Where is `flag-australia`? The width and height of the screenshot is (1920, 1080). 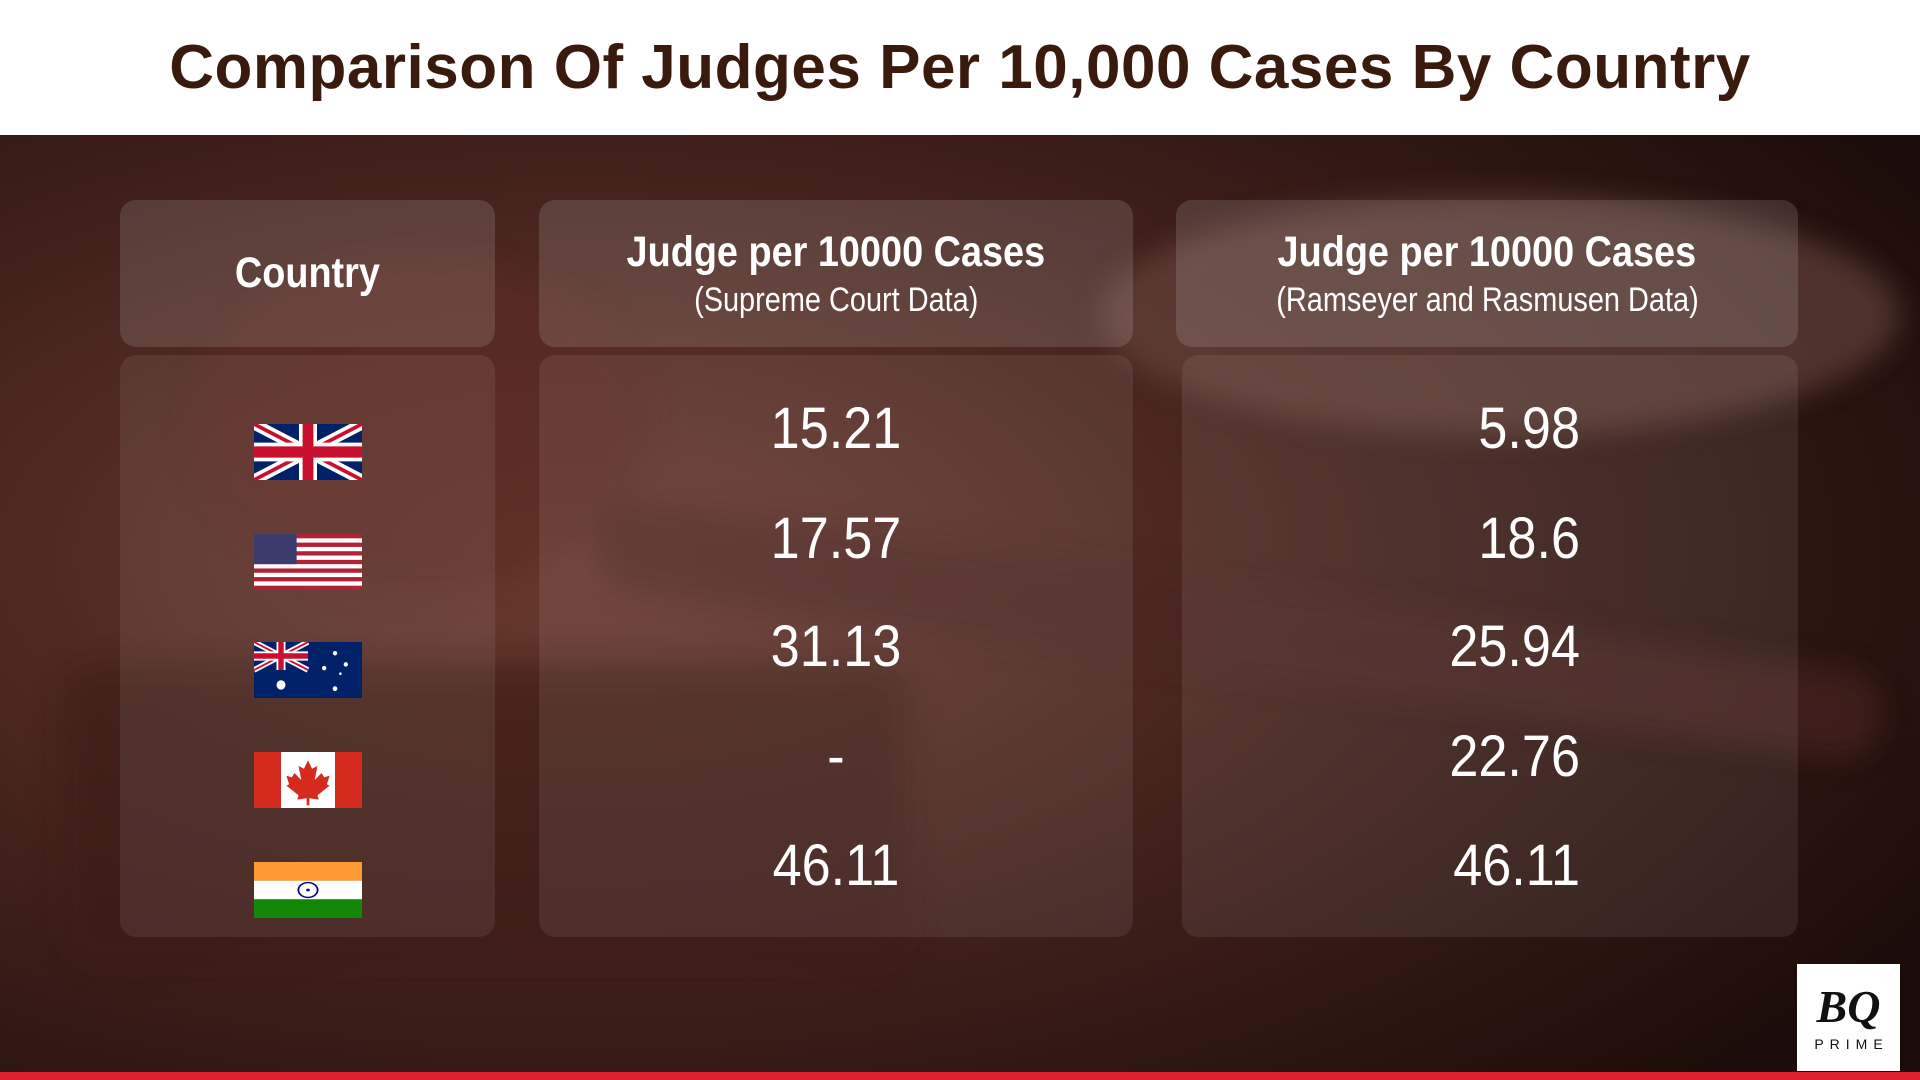 flag-australia is located at coordinates (308, 670).